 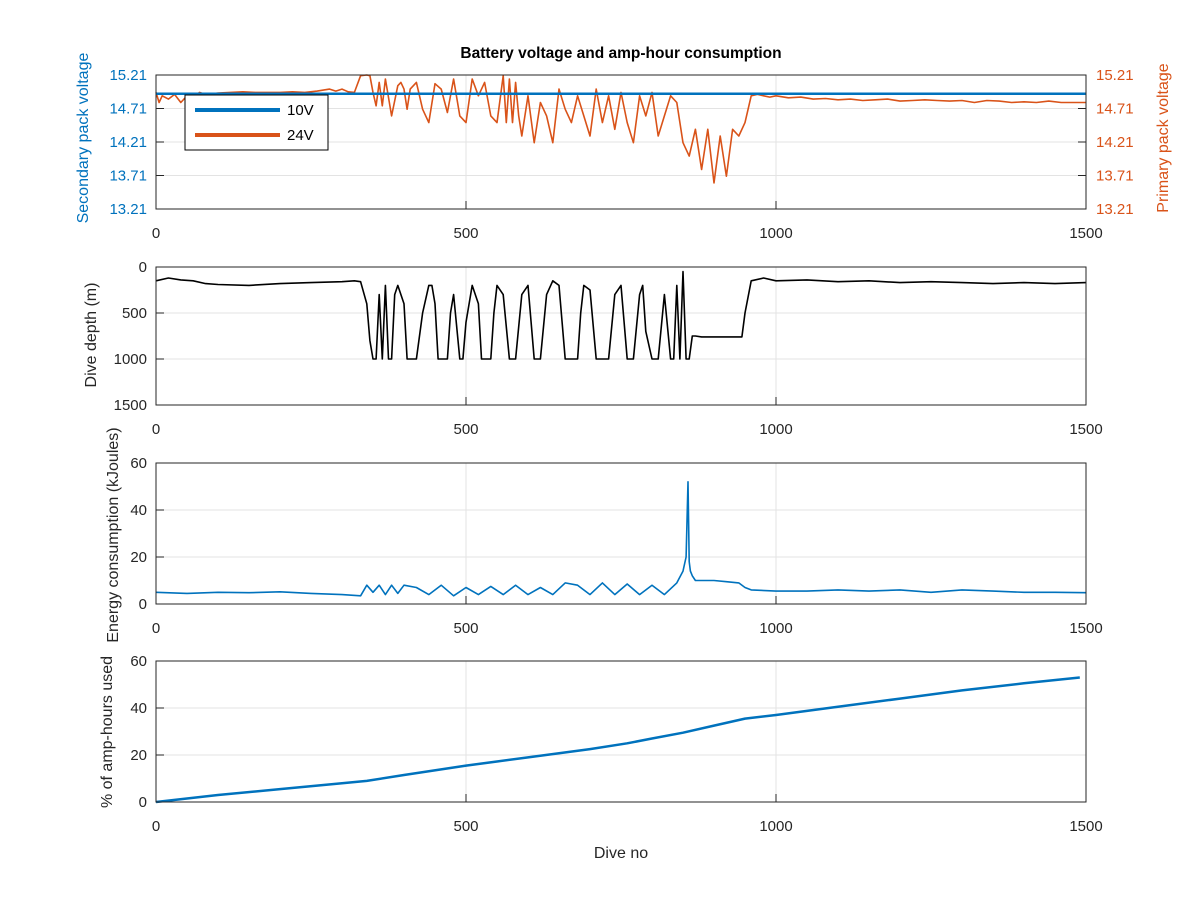 I want to click on depth-axis-title: Dive depth (m), so click(x=91, y=335).